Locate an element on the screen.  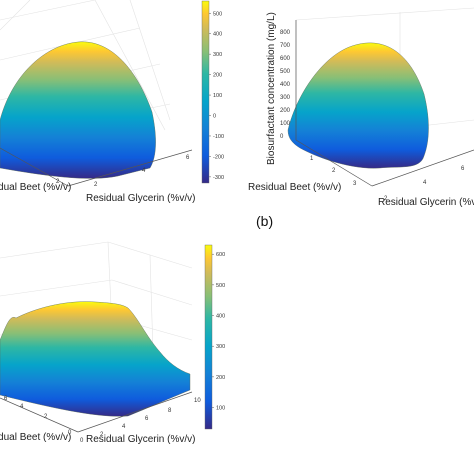
panel-b-axis-lines is located at coordinates (384, 103).